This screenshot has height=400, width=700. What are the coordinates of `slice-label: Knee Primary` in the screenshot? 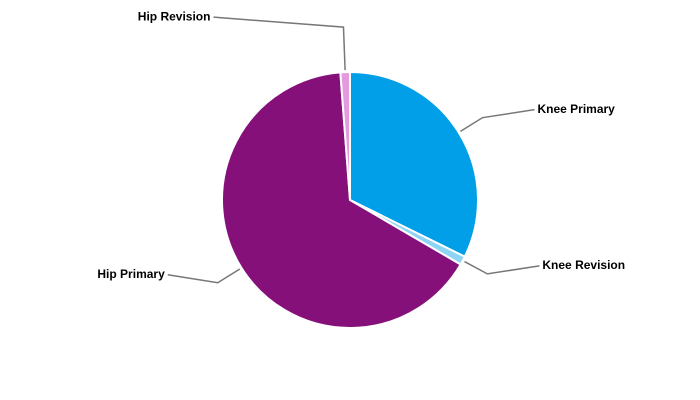 It's located at (576, 109).